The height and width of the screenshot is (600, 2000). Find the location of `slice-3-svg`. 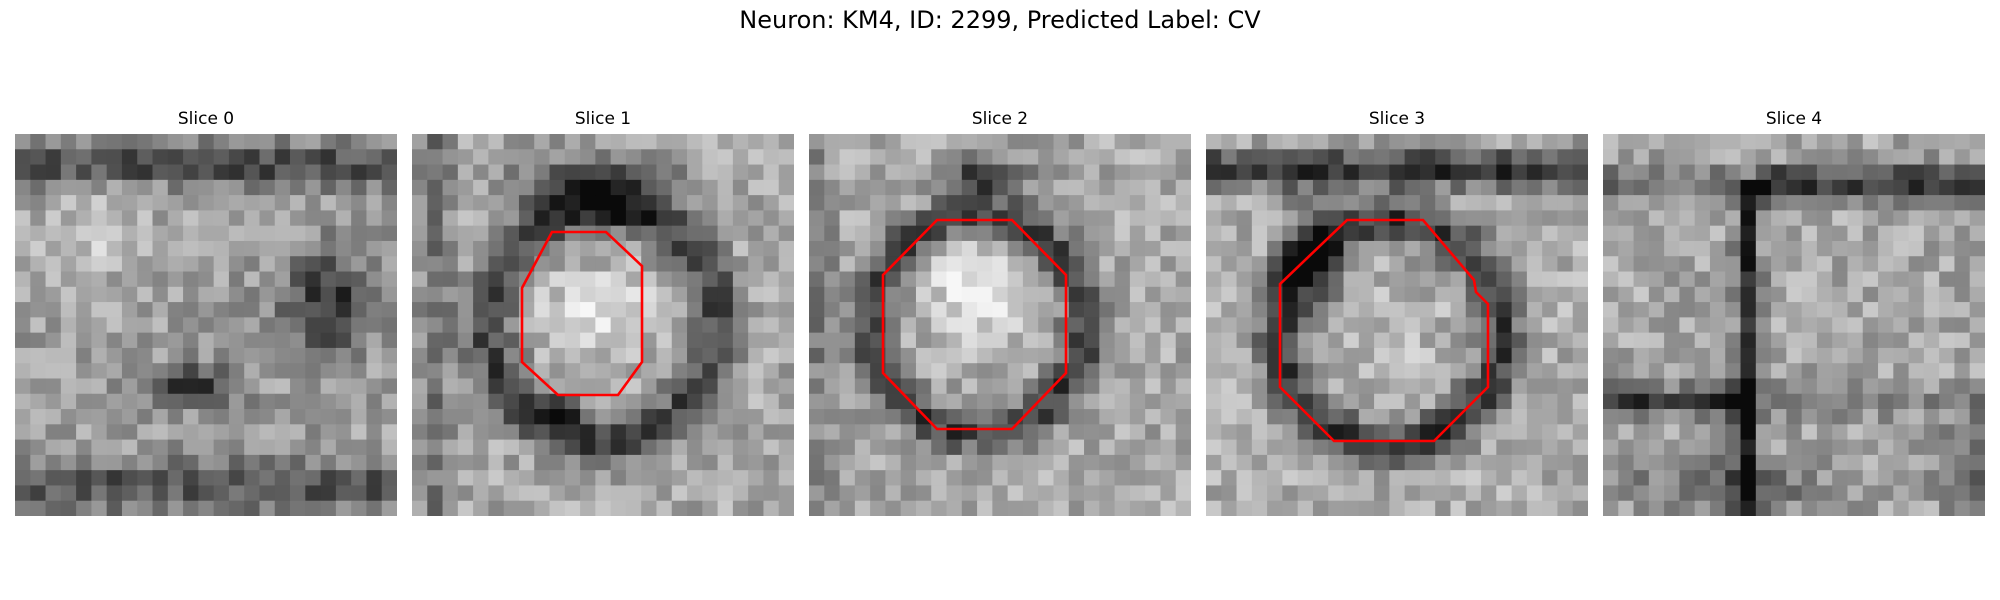

slice-3-svg is located at coordinates (1397, 325).